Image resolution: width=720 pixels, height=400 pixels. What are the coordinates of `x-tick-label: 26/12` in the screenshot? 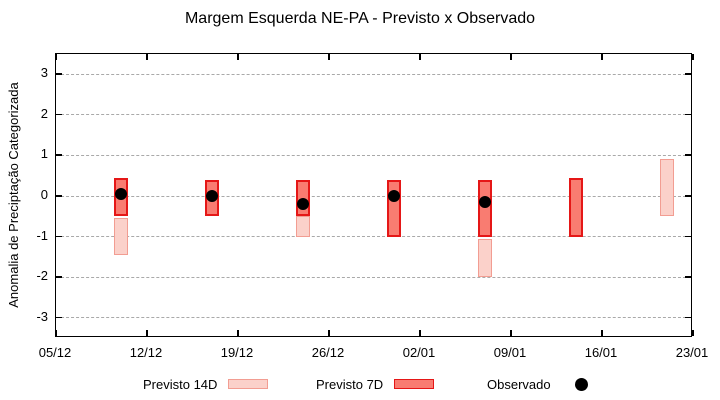 It's located at (328, 352).